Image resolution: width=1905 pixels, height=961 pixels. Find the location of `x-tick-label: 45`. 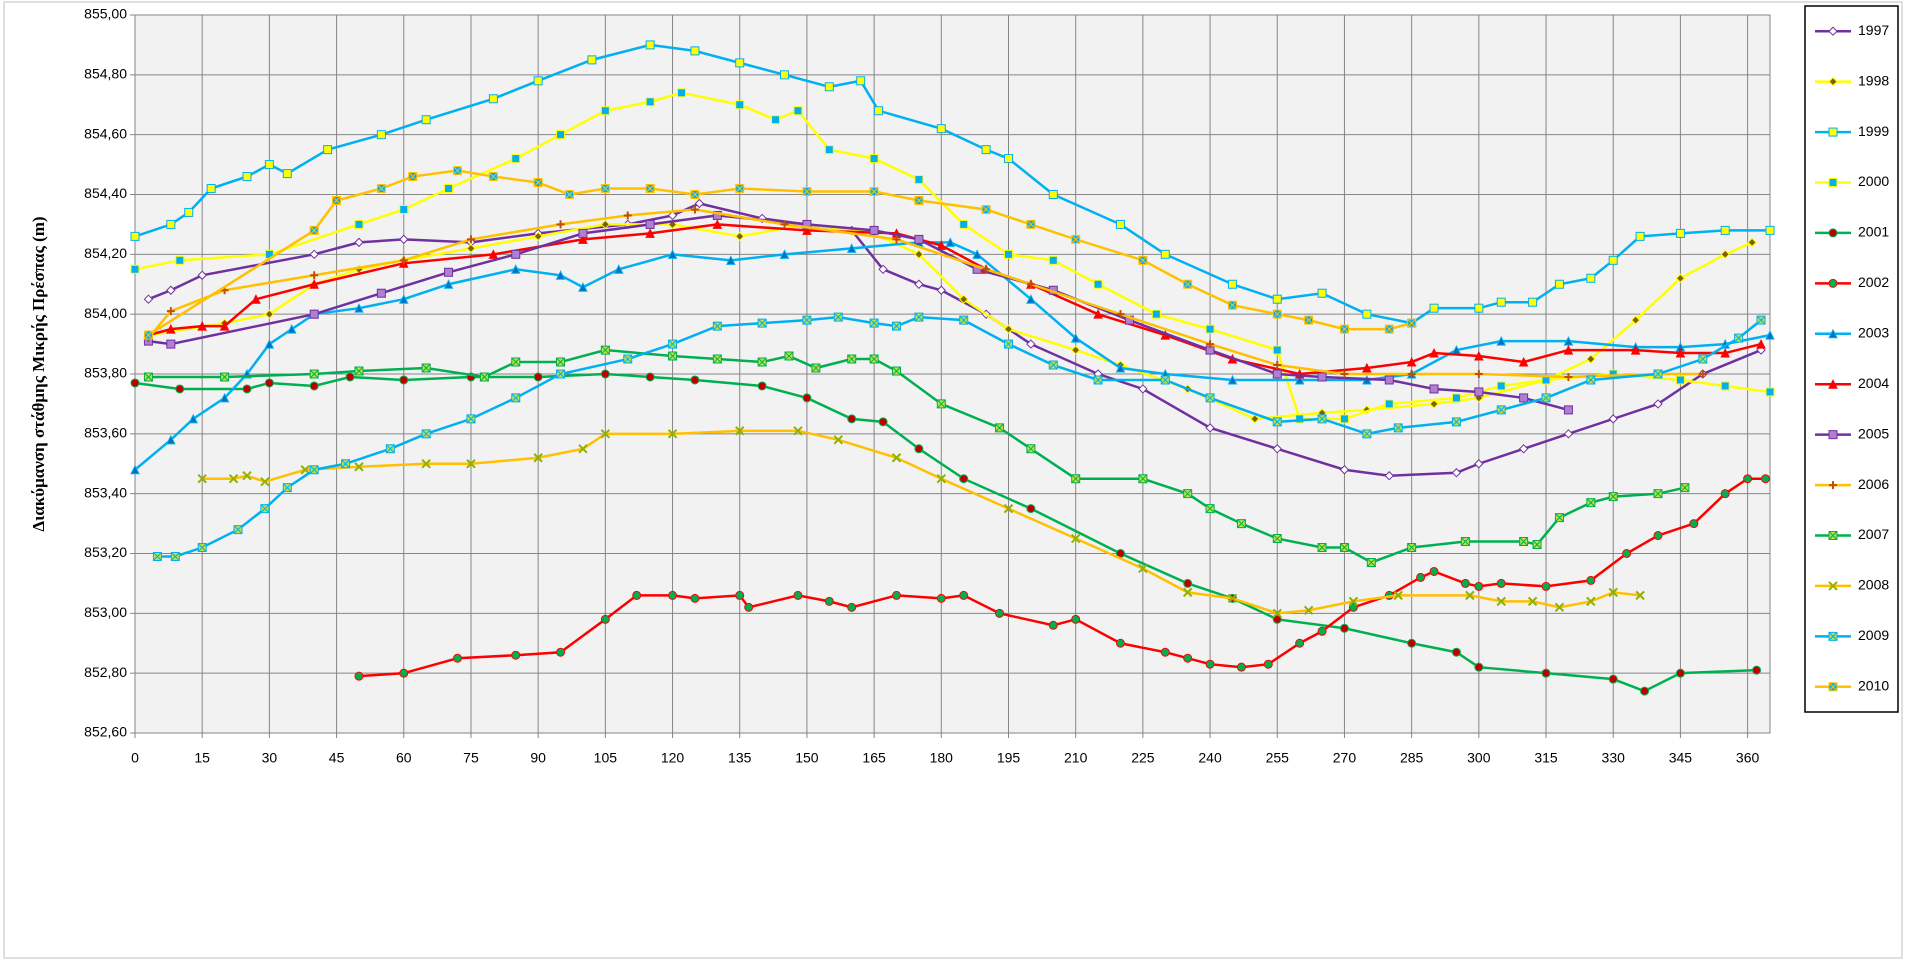

x-tick-label: 45 is located at coordinates (337, 758).